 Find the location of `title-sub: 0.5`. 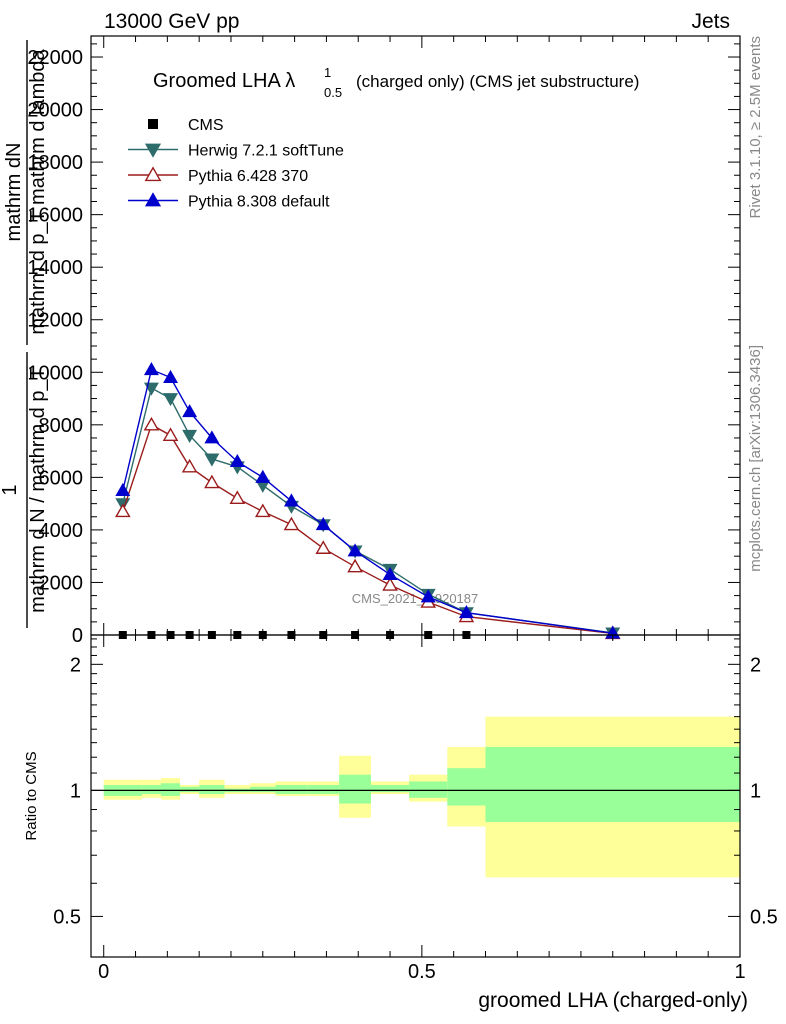

title-sub: 0.5 is located at coordinates (333, 92).